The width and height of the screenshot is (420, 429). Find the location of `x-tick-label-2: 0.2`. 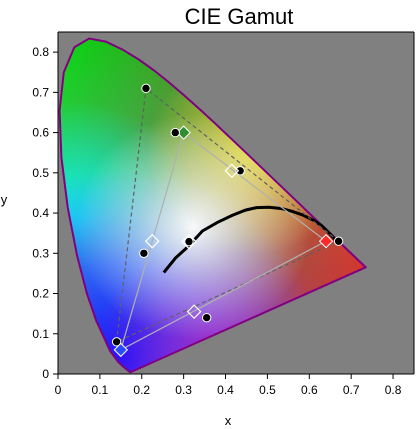

x-tick-label-2: 0.2 is located at coordinates (141, 390).